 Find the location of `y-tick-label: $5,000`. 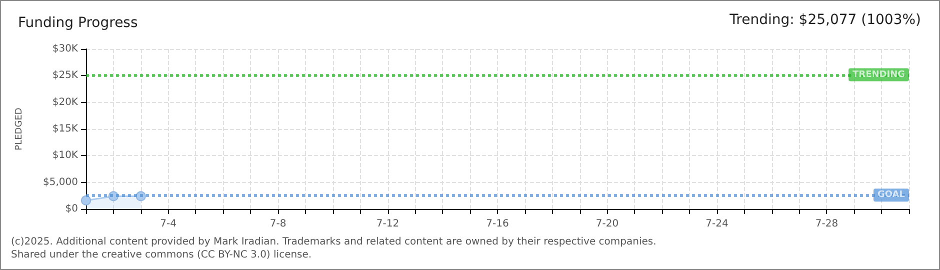

y-tick-label: $5,000 is located at coordinates (60, 182).